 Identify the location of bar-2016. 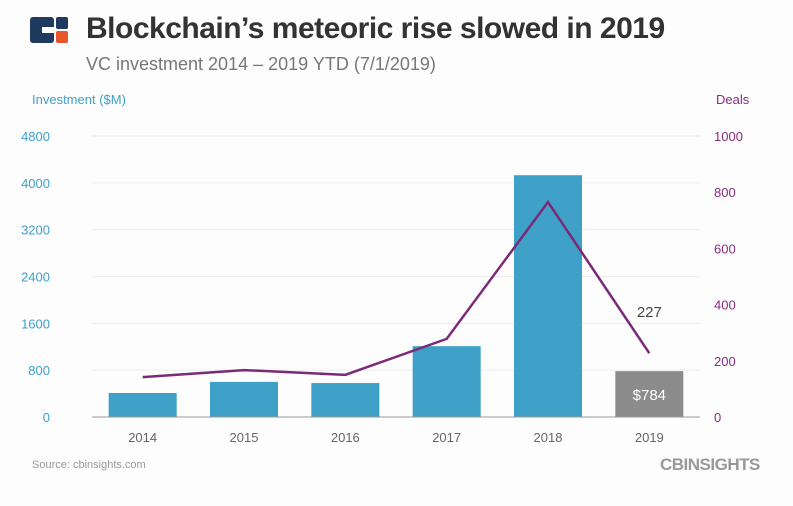
(345, 400).